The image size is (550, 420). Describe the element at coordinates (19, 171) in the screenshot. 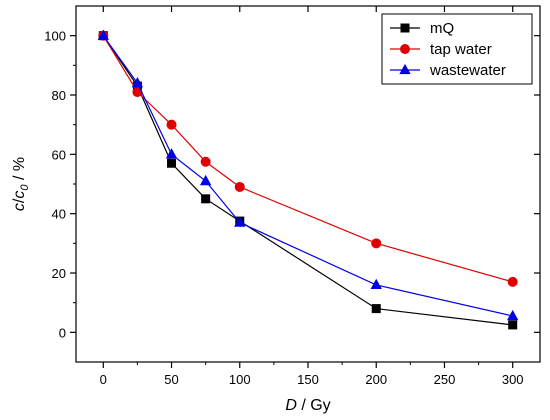

I see `y-axis-unit: / %` at that location.